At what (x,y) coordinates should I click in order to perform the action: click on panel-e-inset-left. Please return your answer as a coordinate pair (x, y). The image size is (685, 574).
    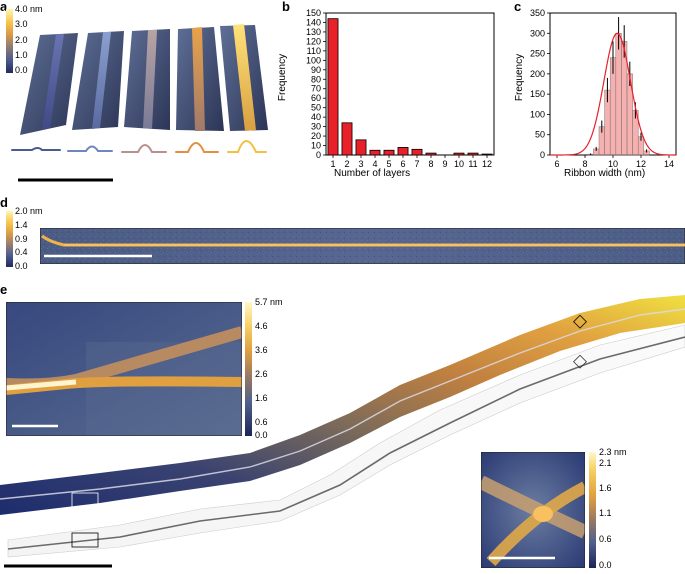
    Looking at the image, I should click on (124, 369).